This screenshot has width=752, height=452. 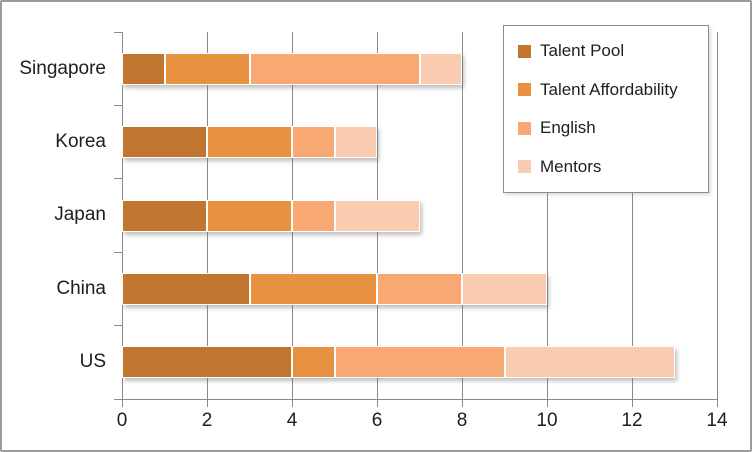 What do you see at coordinates (122, 420) in the screenshot?
I see `x-axis-tick-label: 0` at bounding box center [122, 420].